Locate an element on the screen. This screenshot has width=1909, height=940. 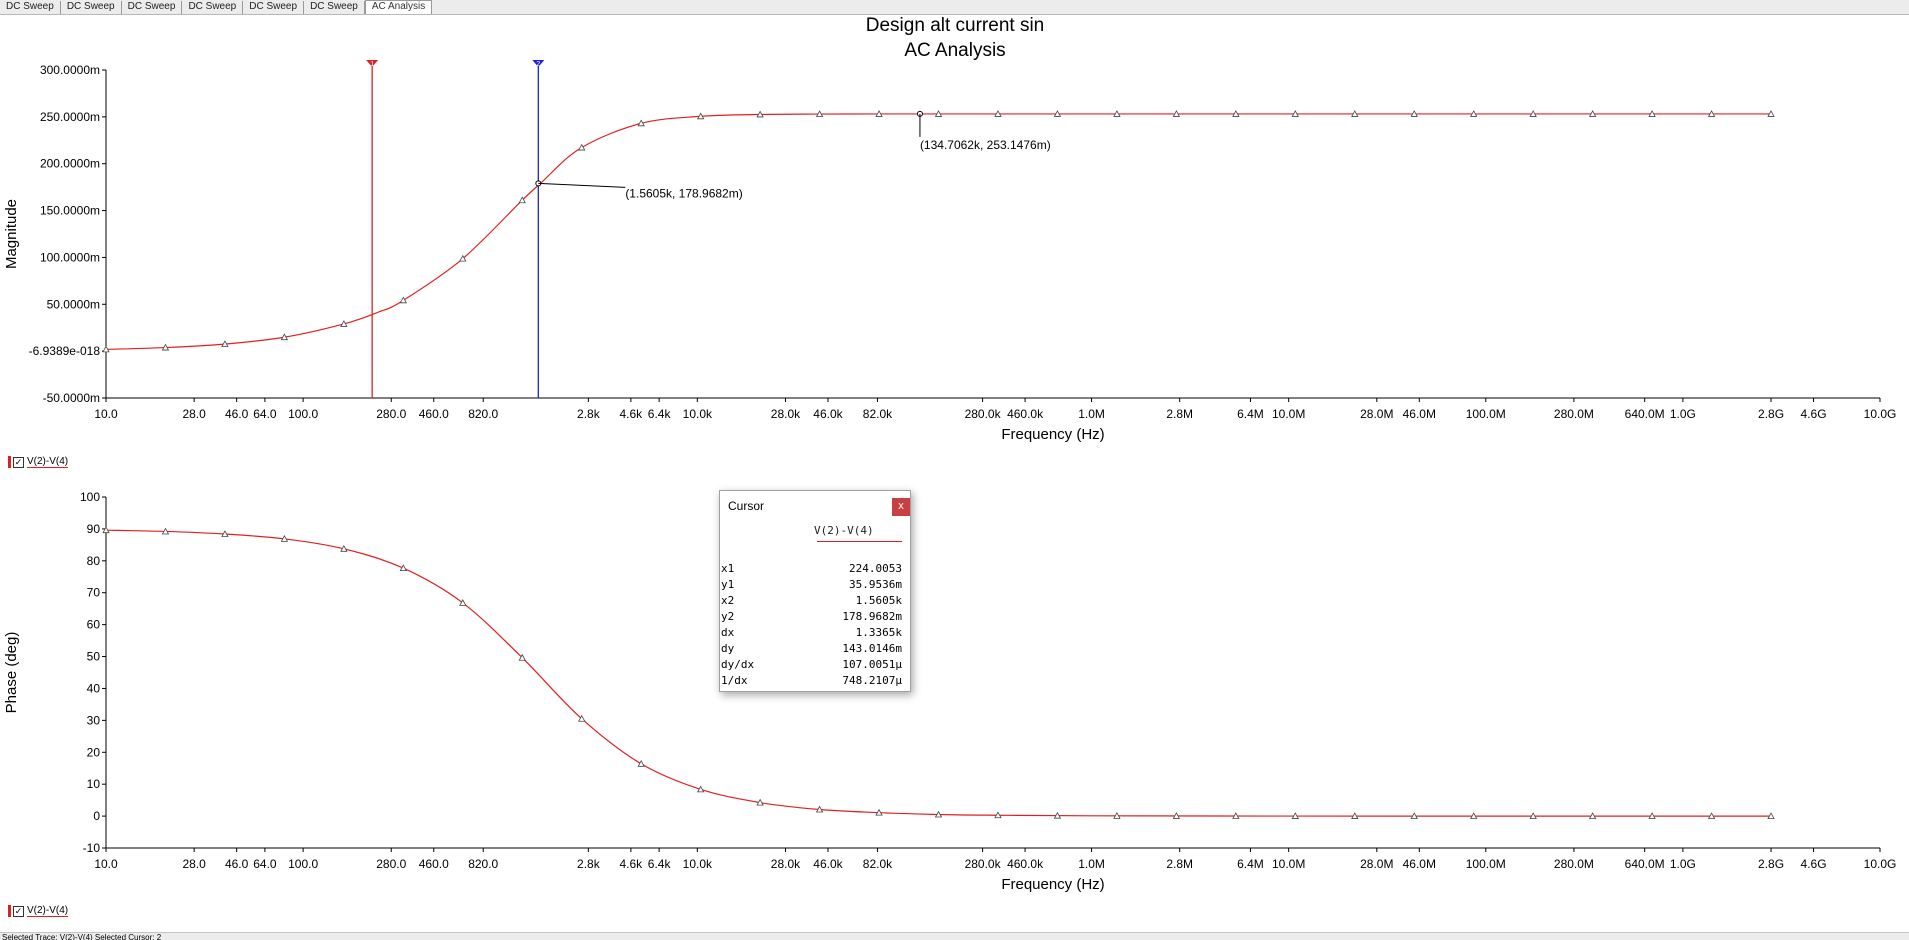
x-tick-label: 46.0k is located at coordinates (828, 414).